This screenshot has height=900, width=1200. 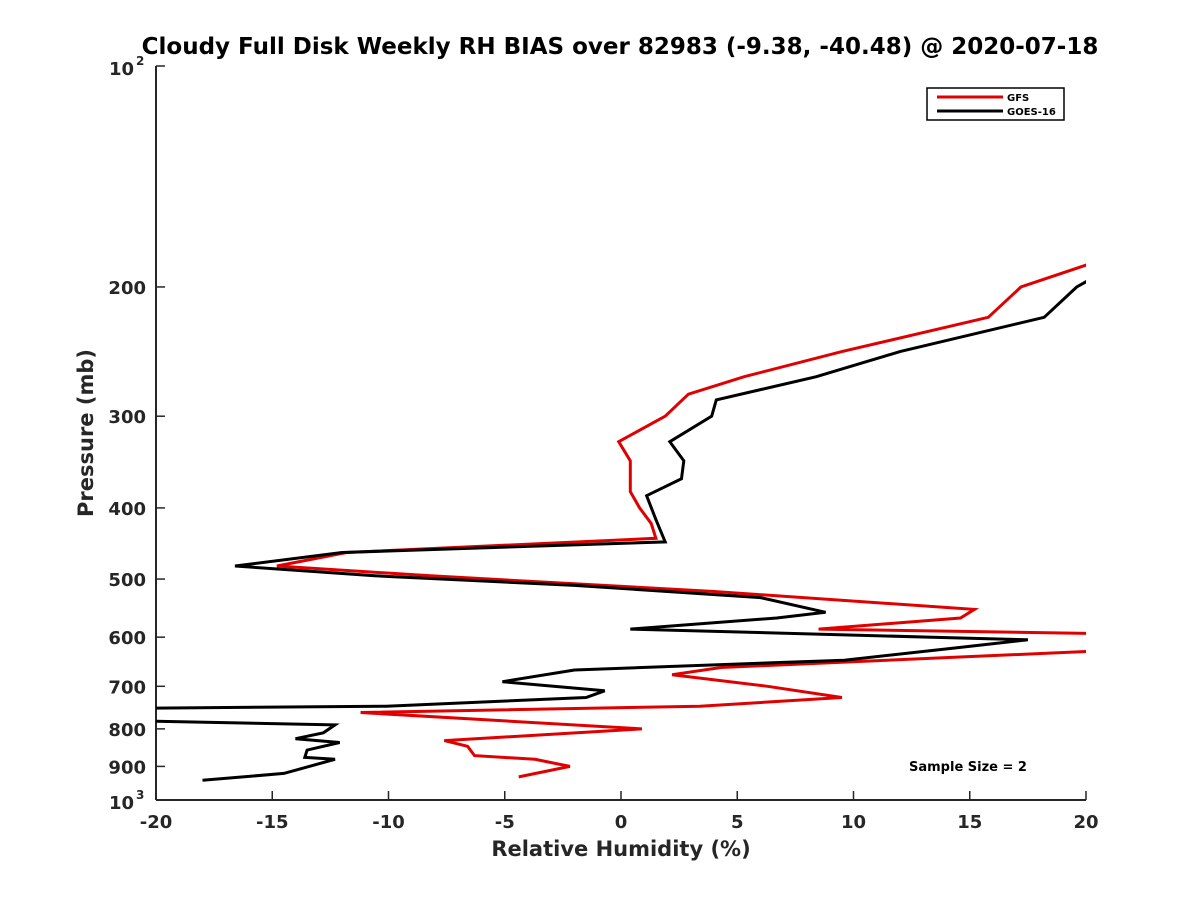 I want to click on y-tick-label: 600, so click(x=127, y=638).